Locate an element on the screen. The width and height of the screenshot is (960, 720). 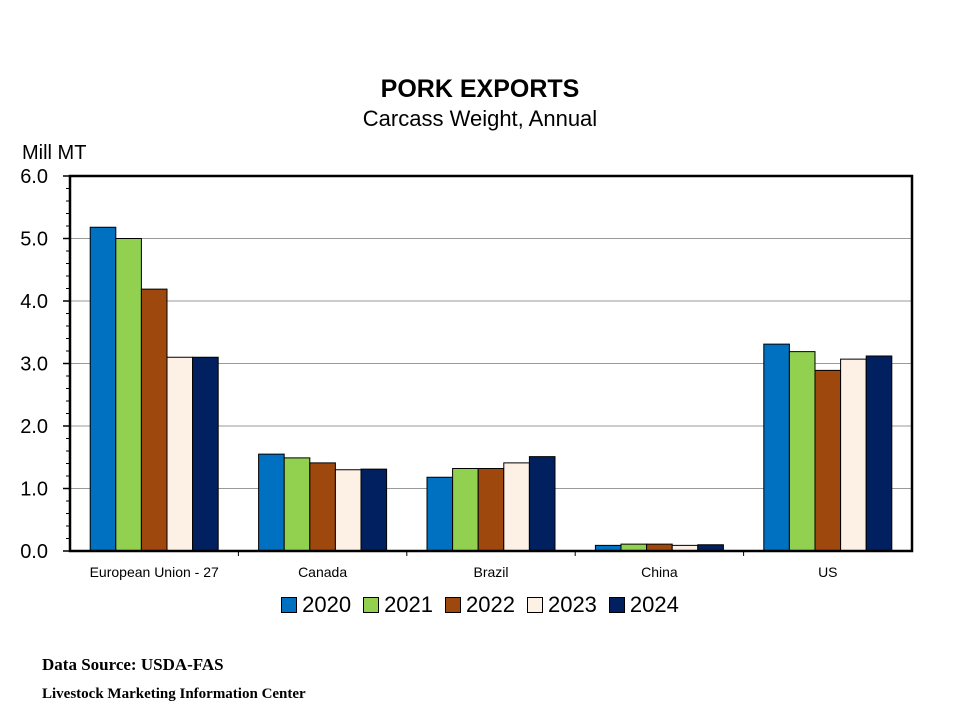
x-category-label: European Union - 27 is located at coordinates (154, 572).